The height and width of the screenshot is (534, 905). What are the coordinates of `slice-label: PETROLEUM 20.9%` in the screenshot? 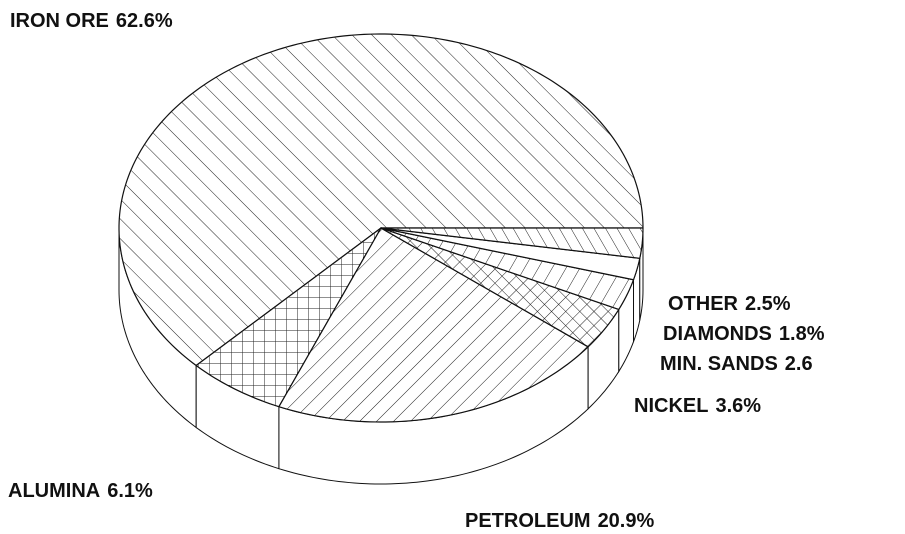 It's located at (559, 521).